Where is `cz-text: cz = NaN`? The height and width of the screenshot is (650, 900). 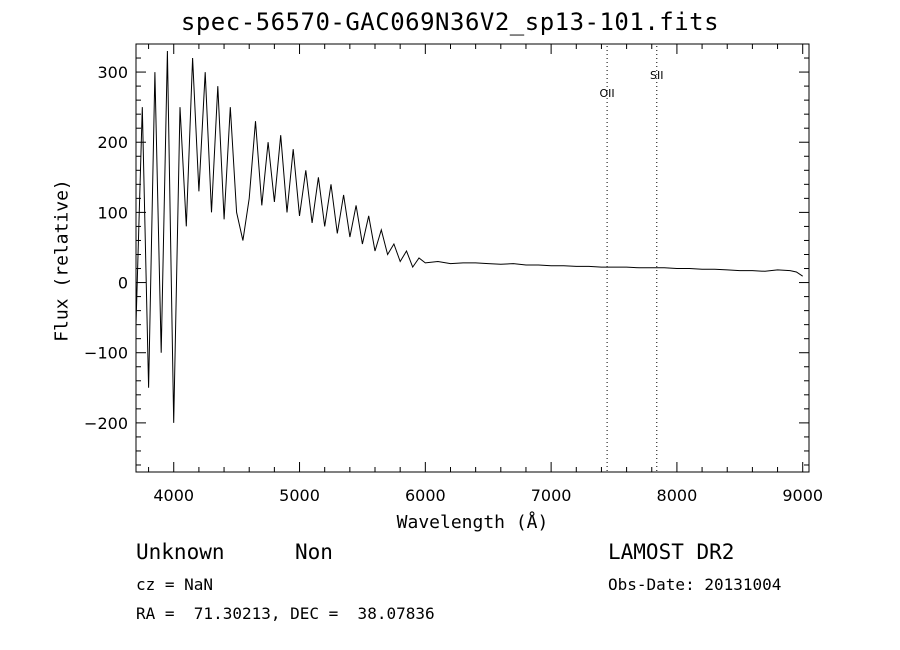
cz-text: cz = NaN is located at coordinates (175, 584).